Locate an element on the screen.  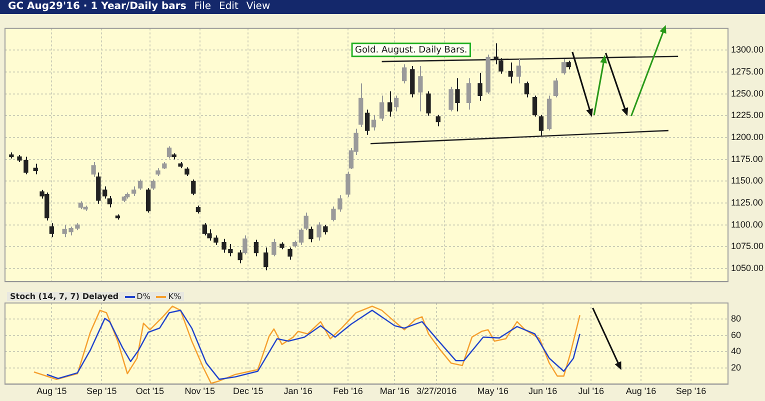
x-tick-label: Sep '15 is located at coordinates (101, 391).